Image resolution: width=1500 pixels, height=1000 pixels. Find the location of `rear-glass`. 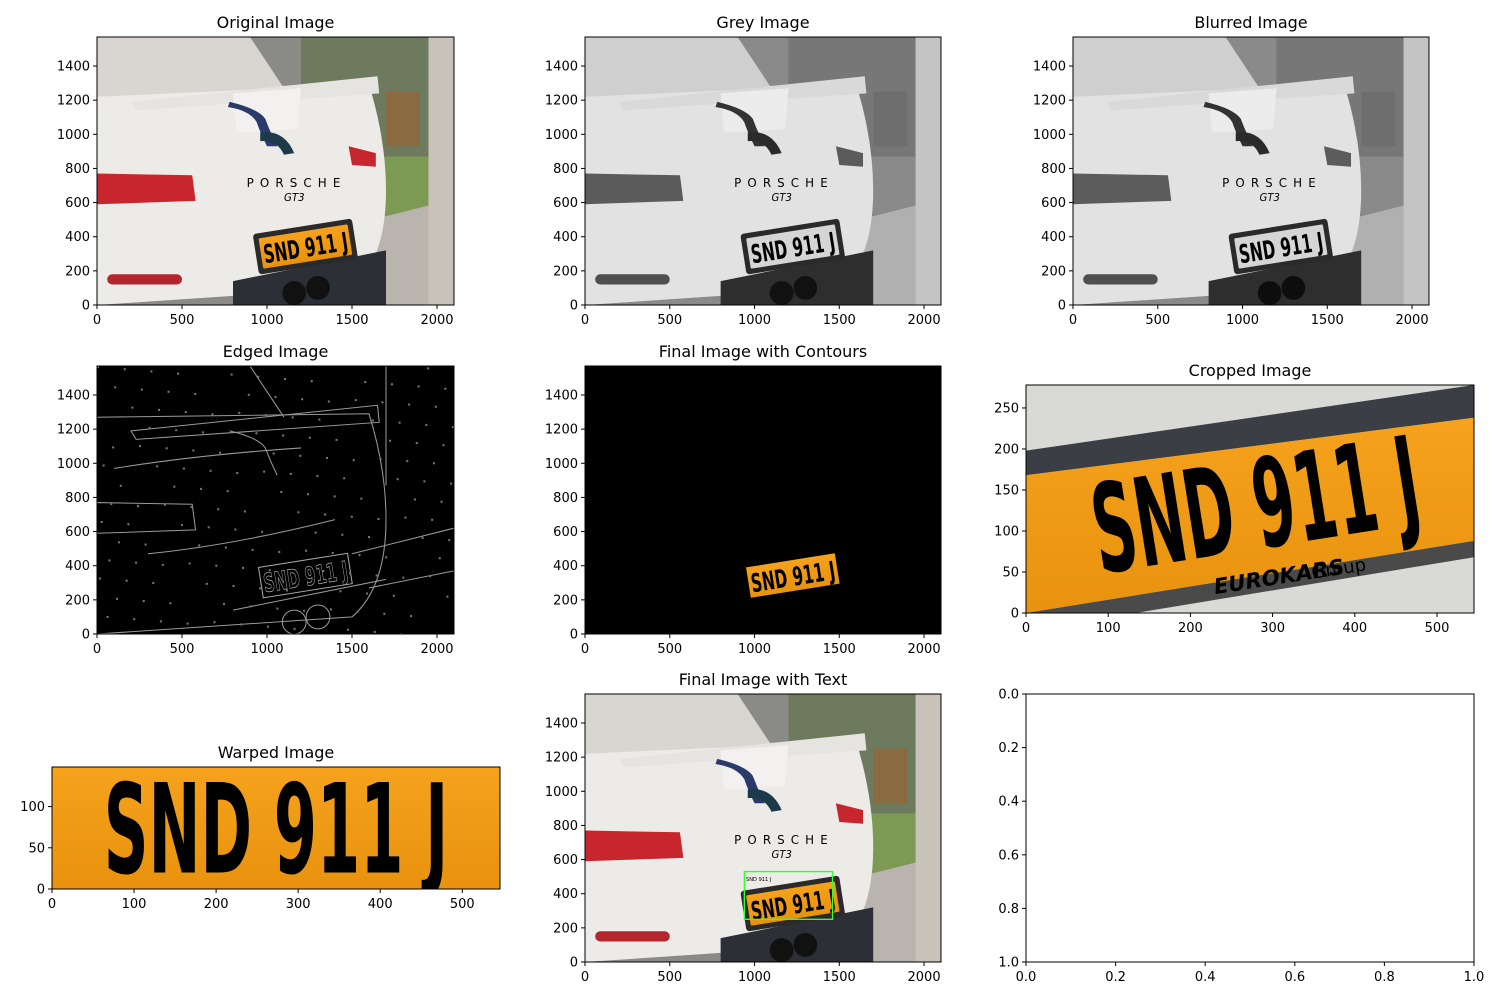

rear-glass is located at coordinates (678, 67).